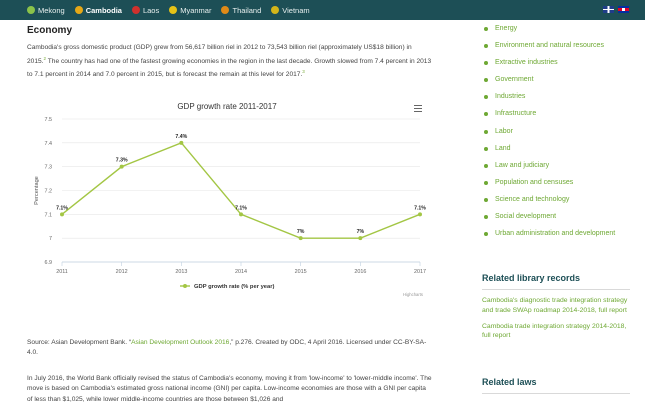 The image size is (645, 407). What do you see at coordinates (49, 144) in the screenshot?
I see `y-tick-label: 7.4` at bounding box center [49, 144].